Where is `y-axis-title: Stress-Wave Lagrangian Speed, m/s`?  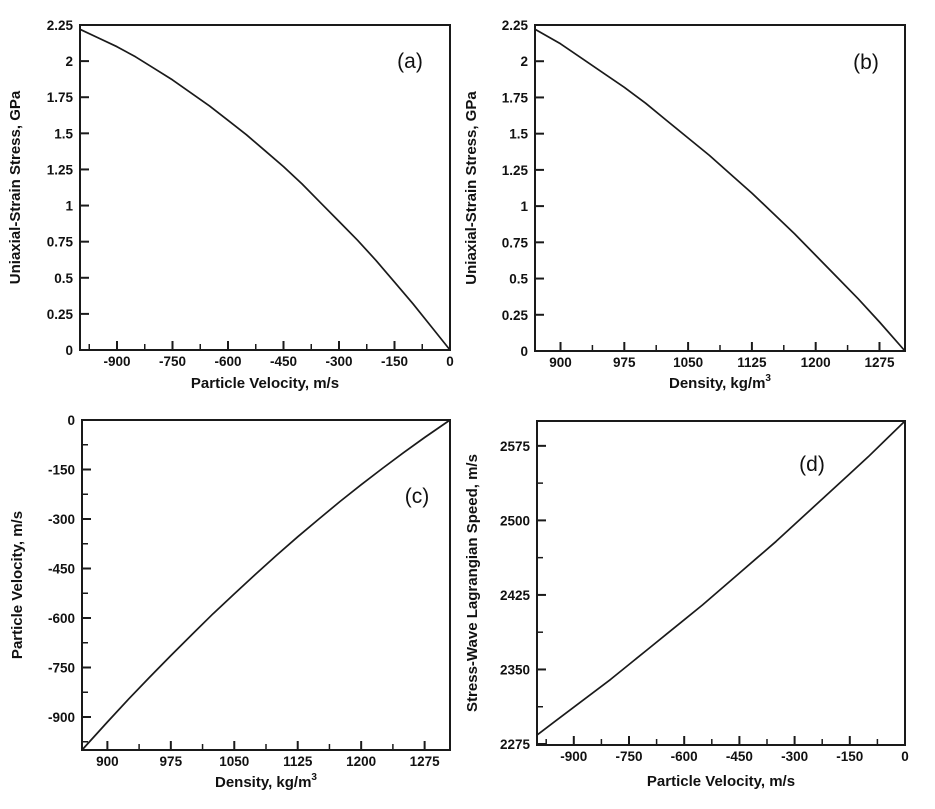
y-axis-title: Stress-Wave Lagrangian Speed, m/s is located at coordinates (472, 583).